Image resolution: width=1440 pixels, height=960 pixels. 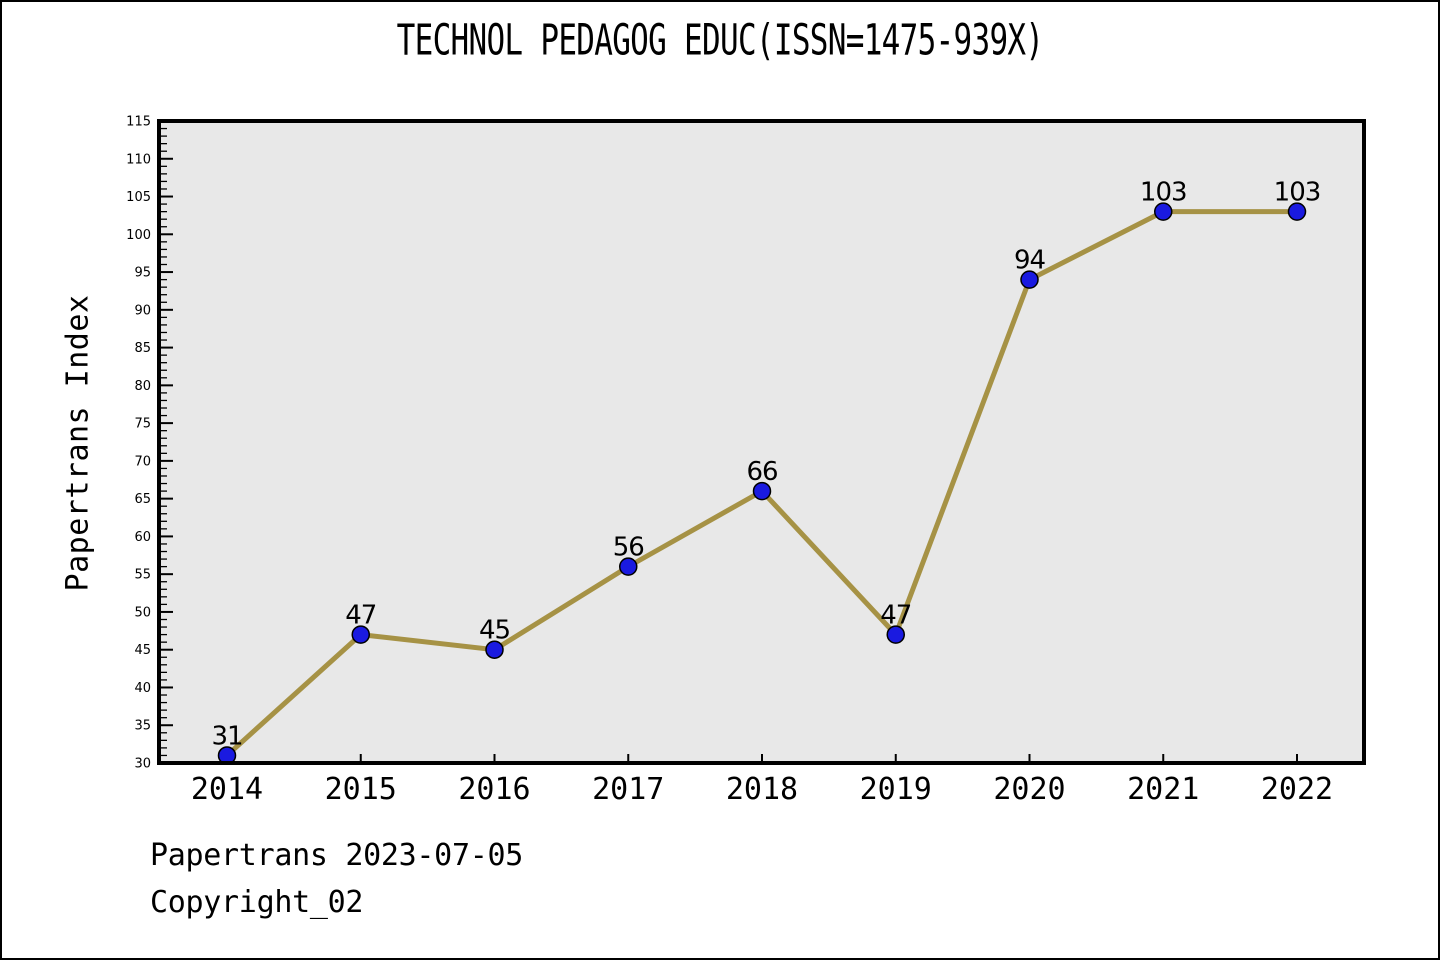 I want to click on x-tick-label: 2020, so click(x=1029, y=789).